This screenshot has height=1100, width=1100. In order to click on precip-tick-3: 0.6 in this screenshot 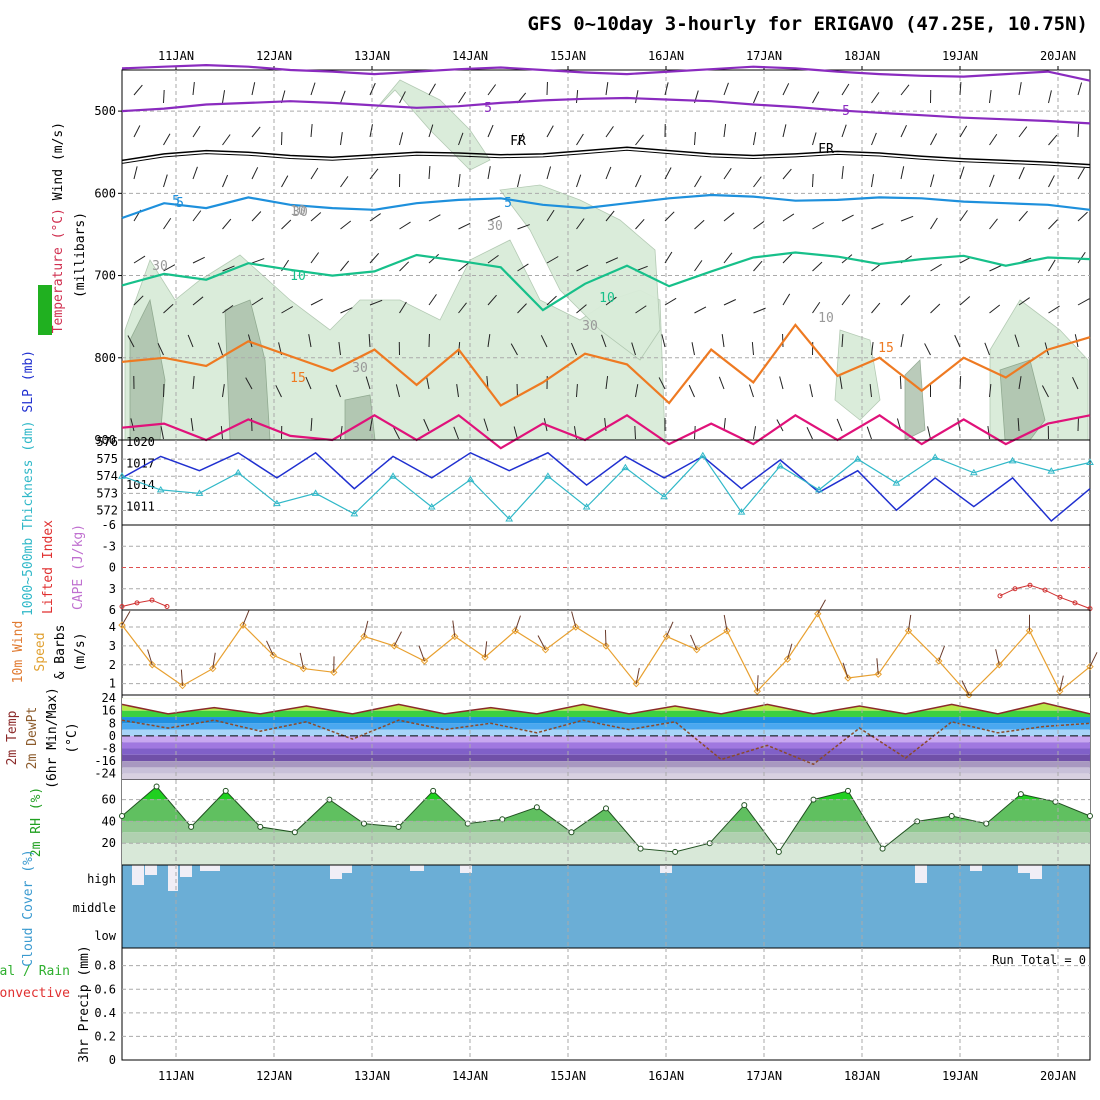, I will do `click(105, 989)`.